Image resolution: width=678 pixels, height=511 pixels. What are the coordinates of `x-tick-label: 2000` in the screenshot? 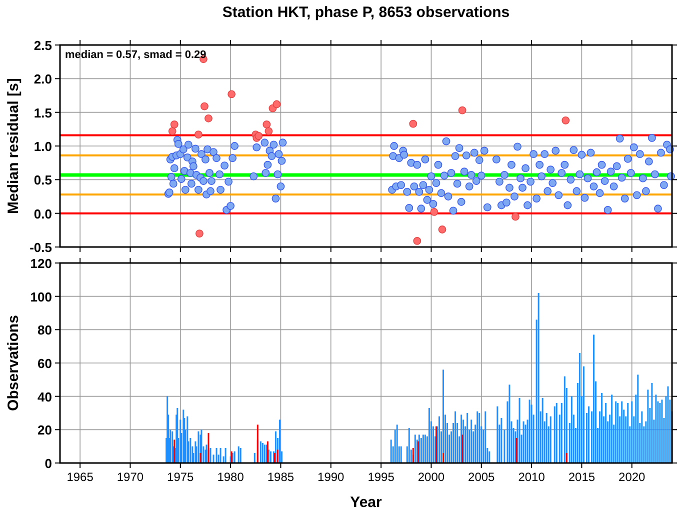 It's located at (431, 477).